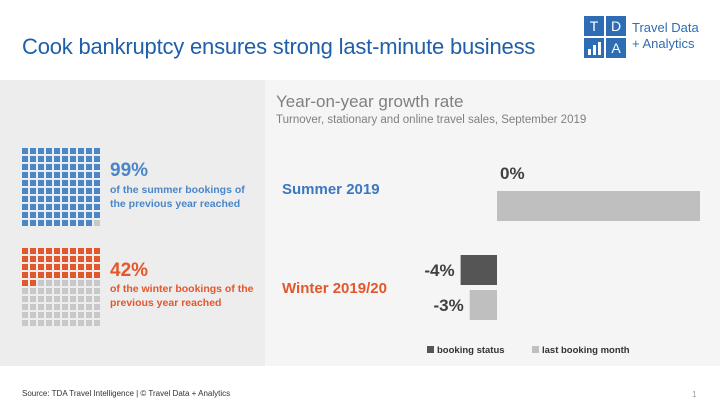  What do you see at coordinates (605, 37) in the screenshot?
I see `logo-grid: T D A` at bounding box center [605, 37].